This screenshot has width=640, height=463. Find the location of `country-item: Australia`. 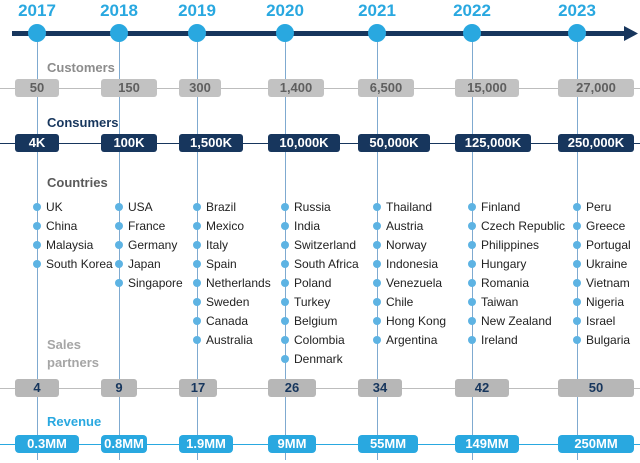

country-item: Australia is located at coordinates (223, 340).